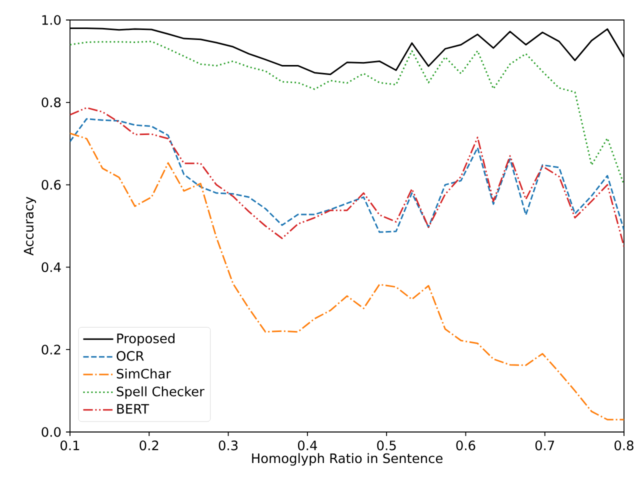  Describe the element at coordinates (30, 226) in the screenshot. I see `y-axis-title: Accuracy` at that location.